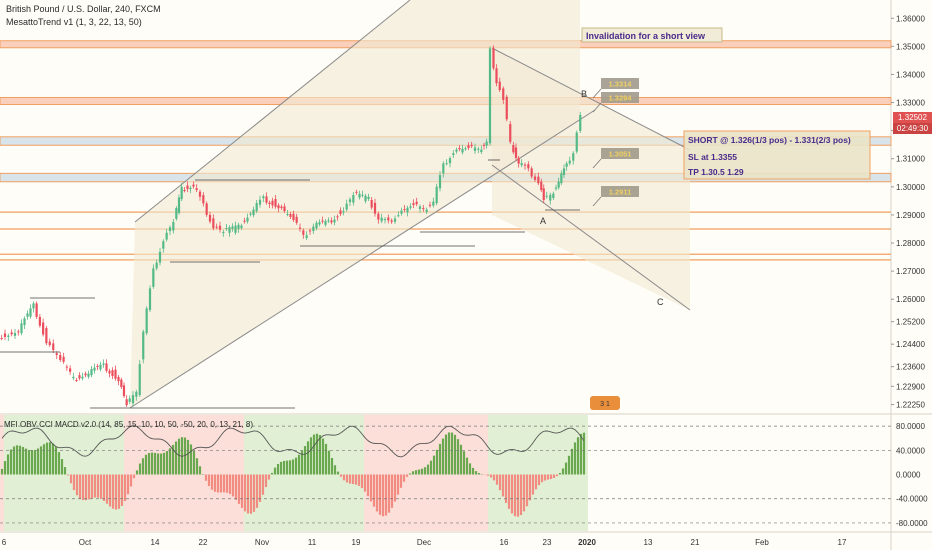 The image size is (932, 550). Describe the element at coordinates (356, 542) in the screenshot. I see `time-label-6: 19` at that location.